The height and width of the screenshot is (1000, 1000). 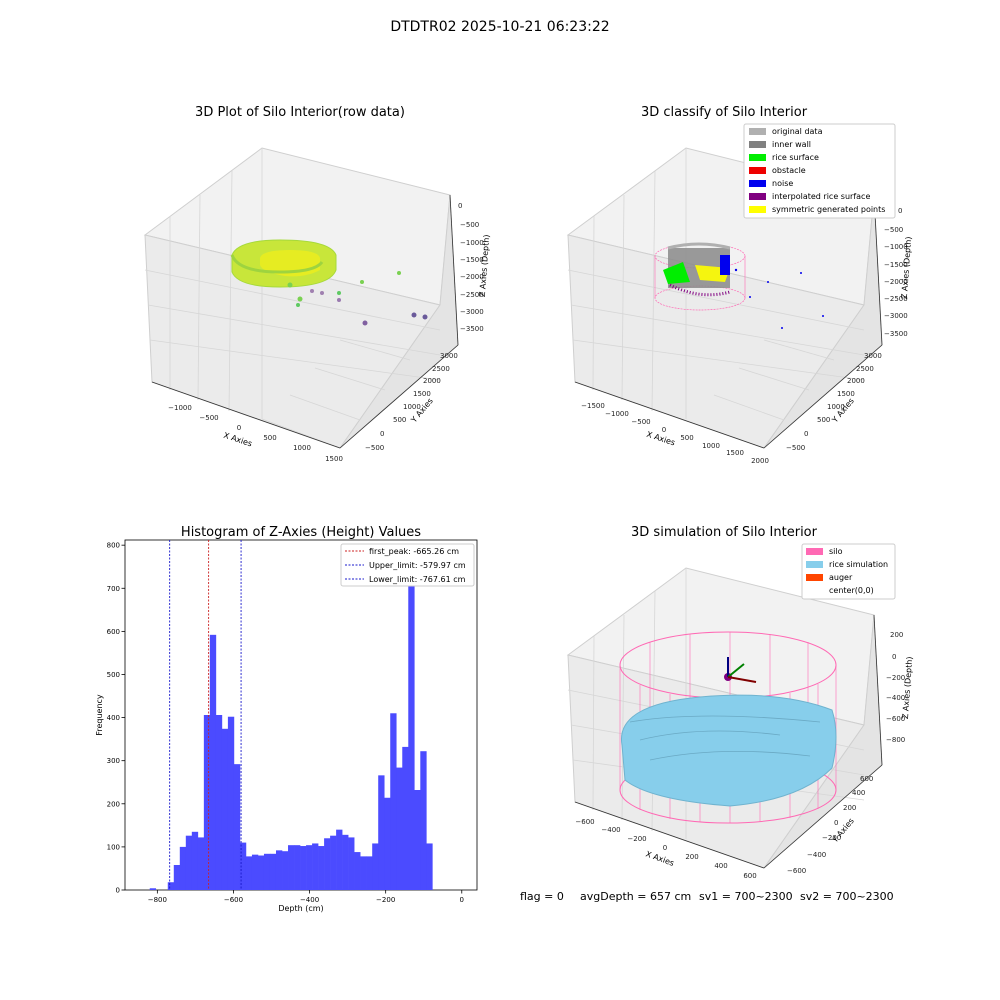 What do you see at coordinates (414, 551) in the screenshot?
I see `svg-text: first_peak: -665.26 cm` at bounding box center [414, 551].